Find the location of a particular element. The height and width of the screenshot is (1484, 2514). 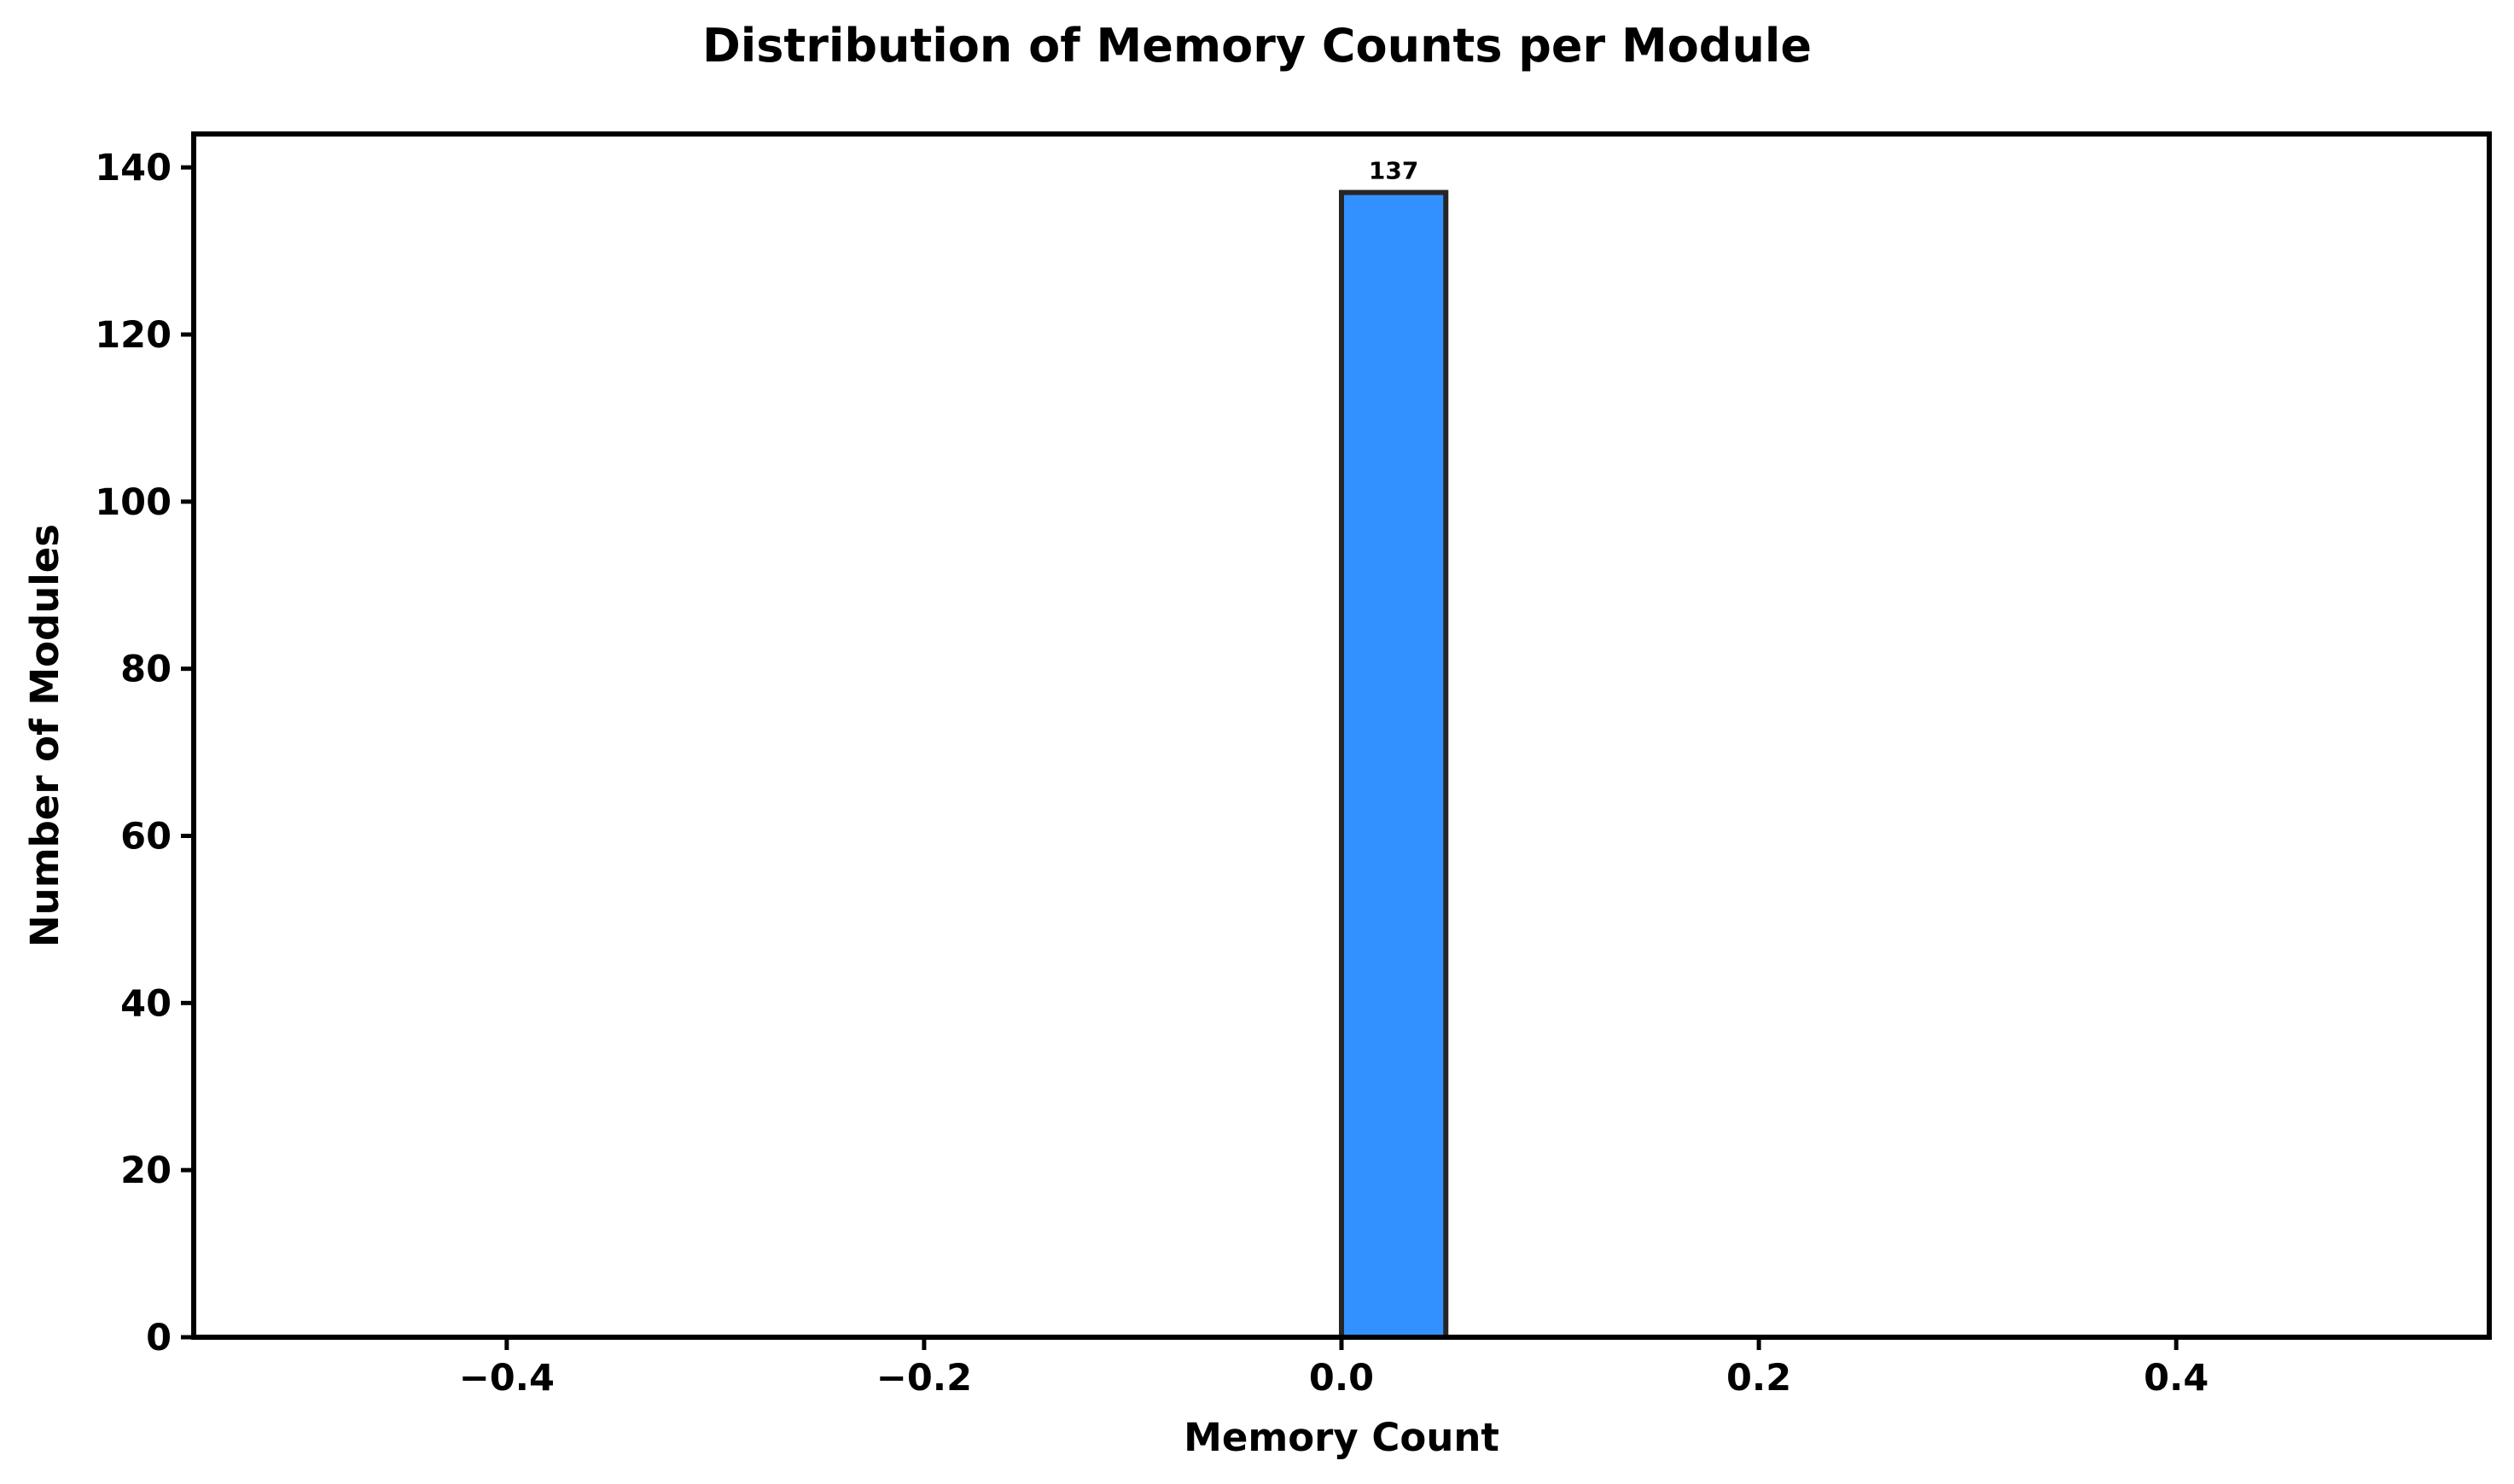

y-tick-label: 60 is located at coordinates (146, 837).